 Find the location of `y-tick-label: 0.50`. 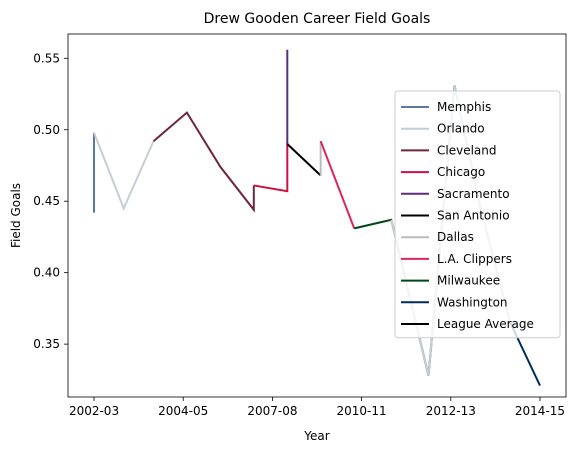

y-tick-label: 0.50 is located at coordinates (46, 130).